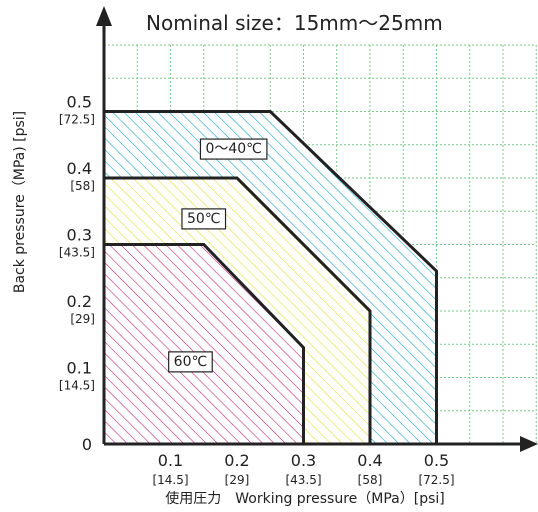  I want to click on chart-title: Nominal size：15mm～25mm, so click(294, 23).